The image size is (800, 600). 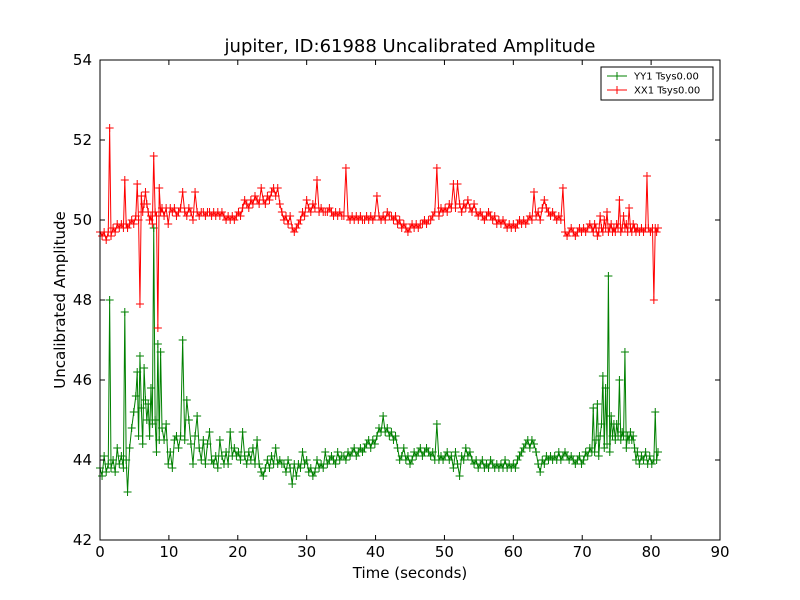 I want to click on x-tick-label: 50, so click(x=444, y=552).